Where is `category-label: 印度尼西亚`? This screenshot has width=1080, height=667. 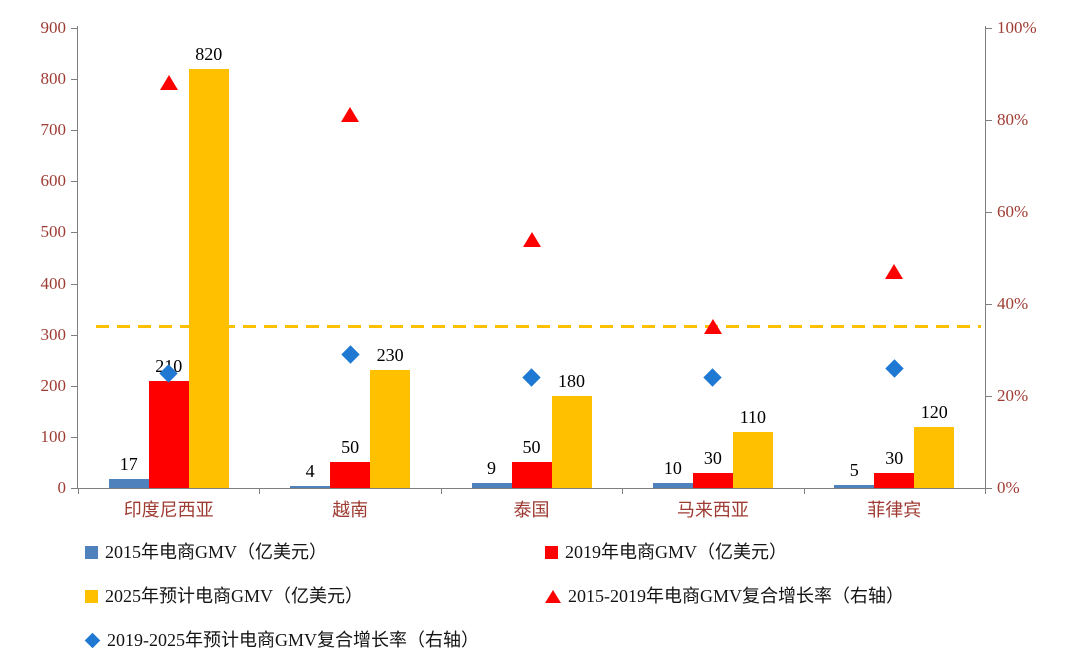 category-label: 印度尼西亚 is located at coordinates (168, 510).